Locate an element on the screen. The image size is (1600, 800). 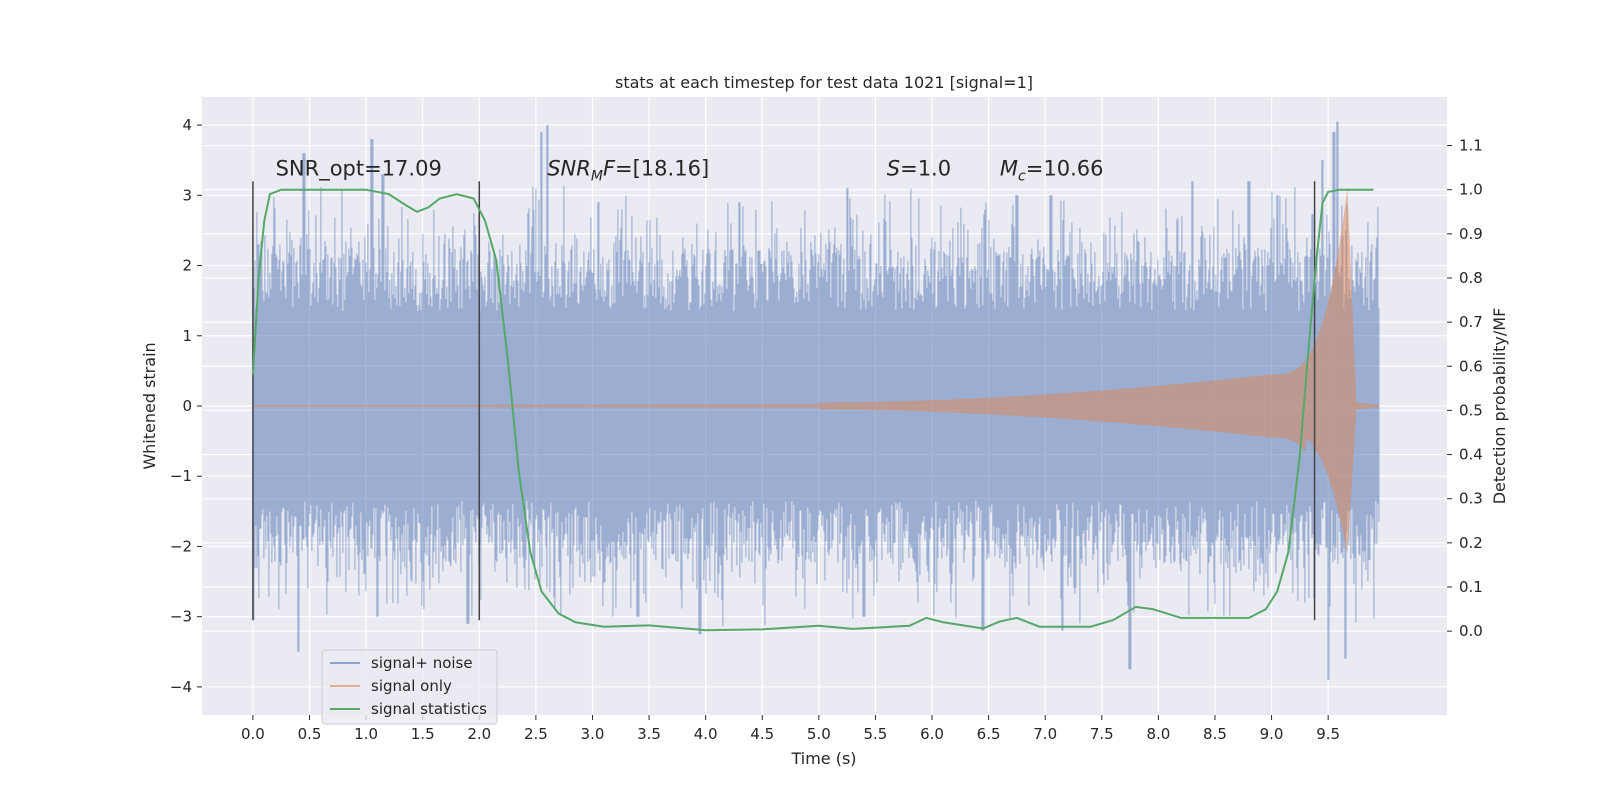
annotation-3-part-1: c is located at coordinates (1022, 176).